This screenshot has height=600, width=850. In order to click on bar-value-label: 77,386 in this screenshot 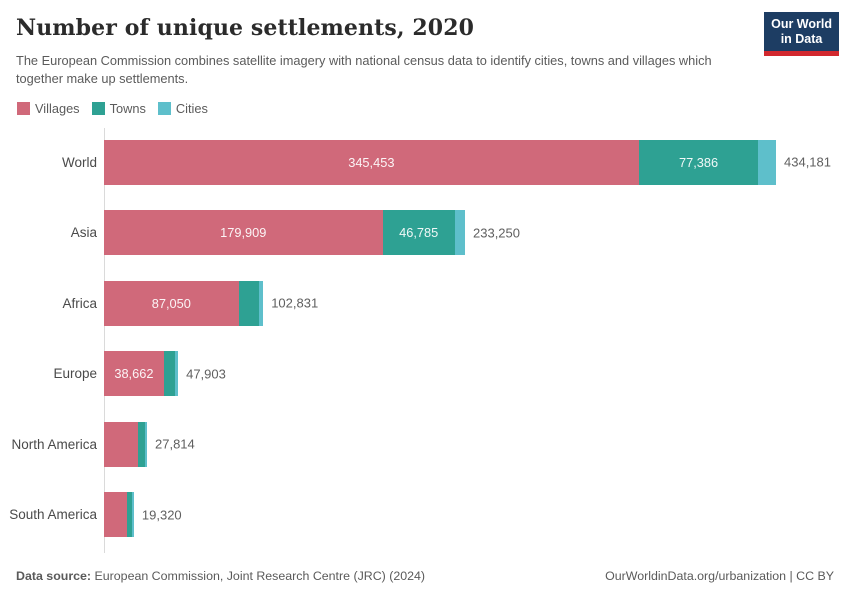, I will do `click(699, 162)`.